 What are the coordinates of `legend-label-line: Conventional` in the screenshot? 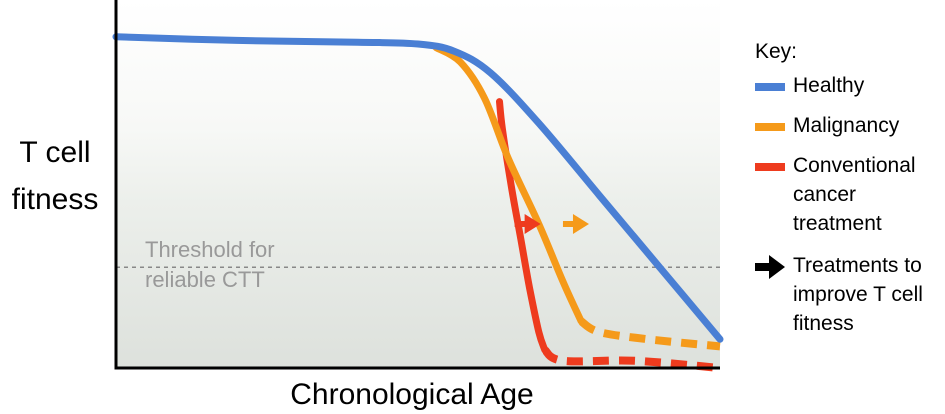 It's located at (854, 165).